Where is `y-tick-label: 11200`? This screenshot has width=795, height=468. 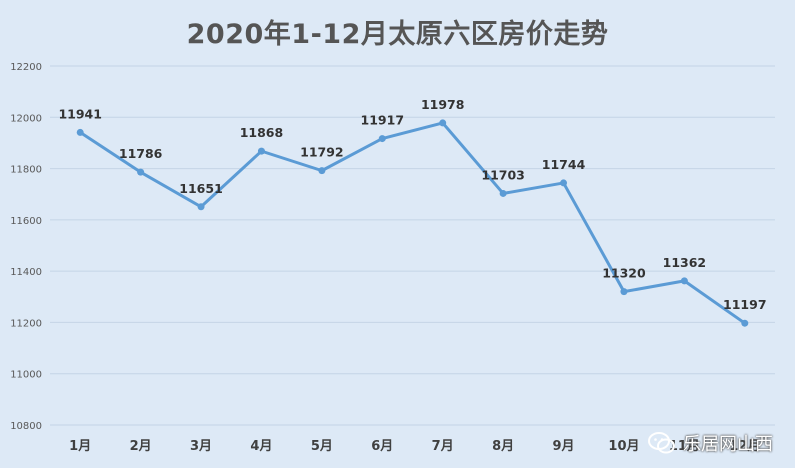 y-tick-label: 11200 is located at coordinates (26, 323).